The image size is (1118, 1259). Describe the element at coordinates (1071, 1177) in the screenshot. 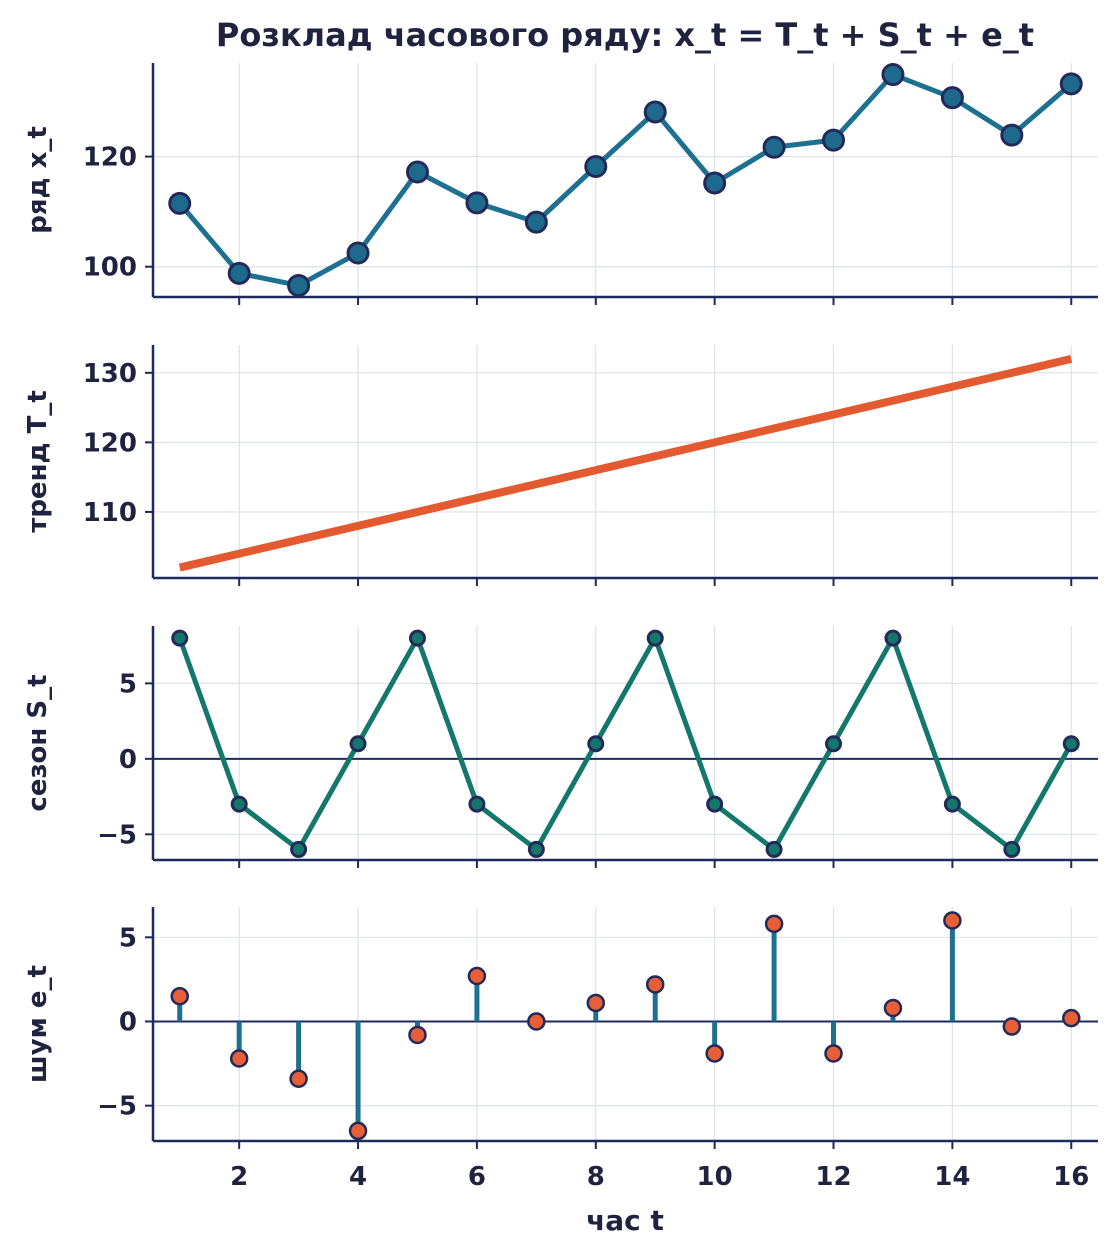

I see `x-tick-label: 16` at that location.